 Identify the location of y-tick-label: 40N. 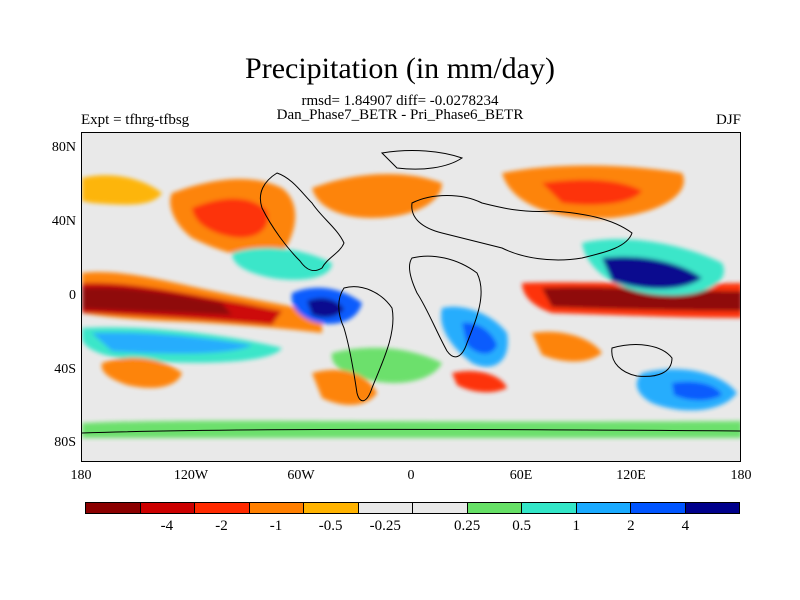
(63, 221).